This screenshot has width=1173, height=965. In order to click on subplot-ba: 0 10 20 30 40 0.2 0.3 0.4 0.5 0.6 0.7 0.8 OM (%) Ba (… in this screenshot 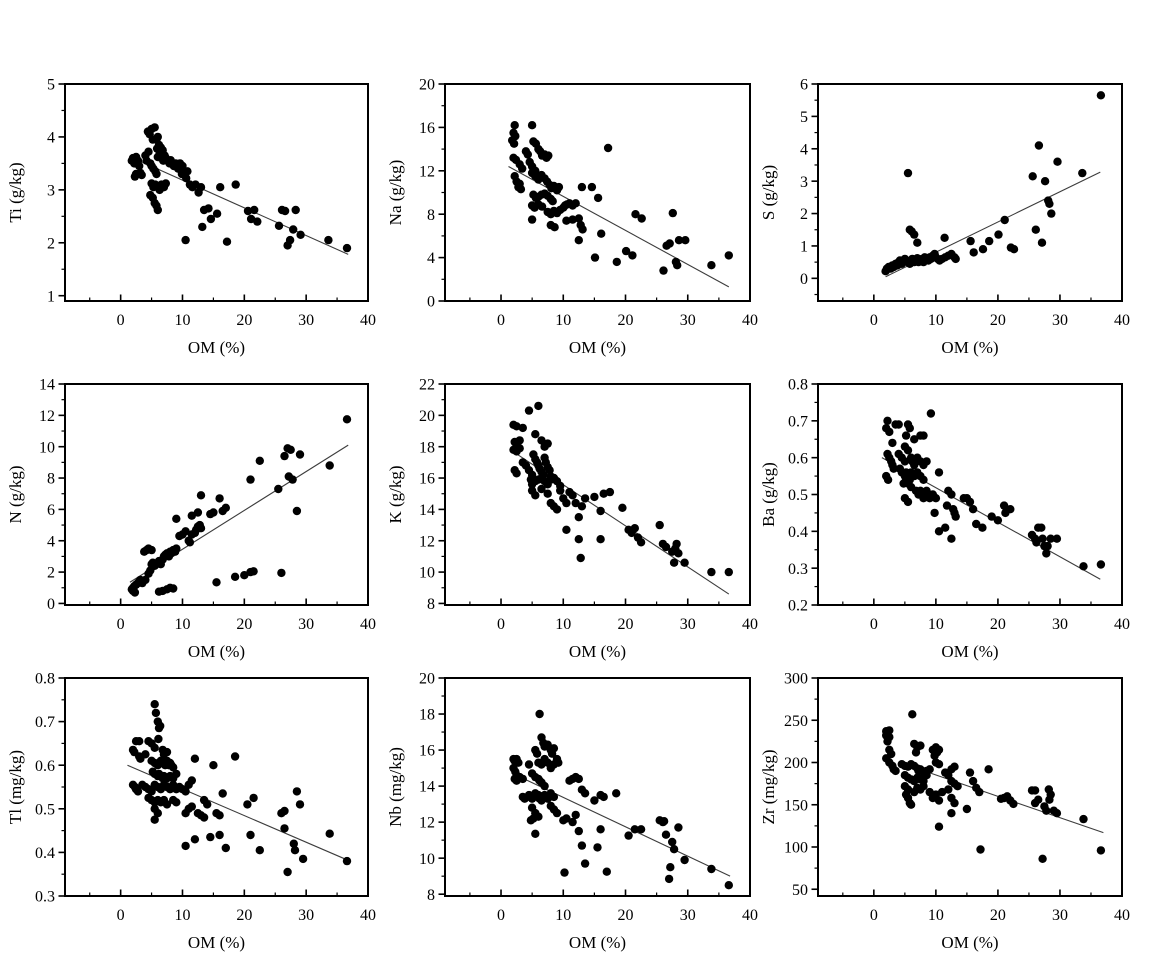, I will do `click(944, 519)`.